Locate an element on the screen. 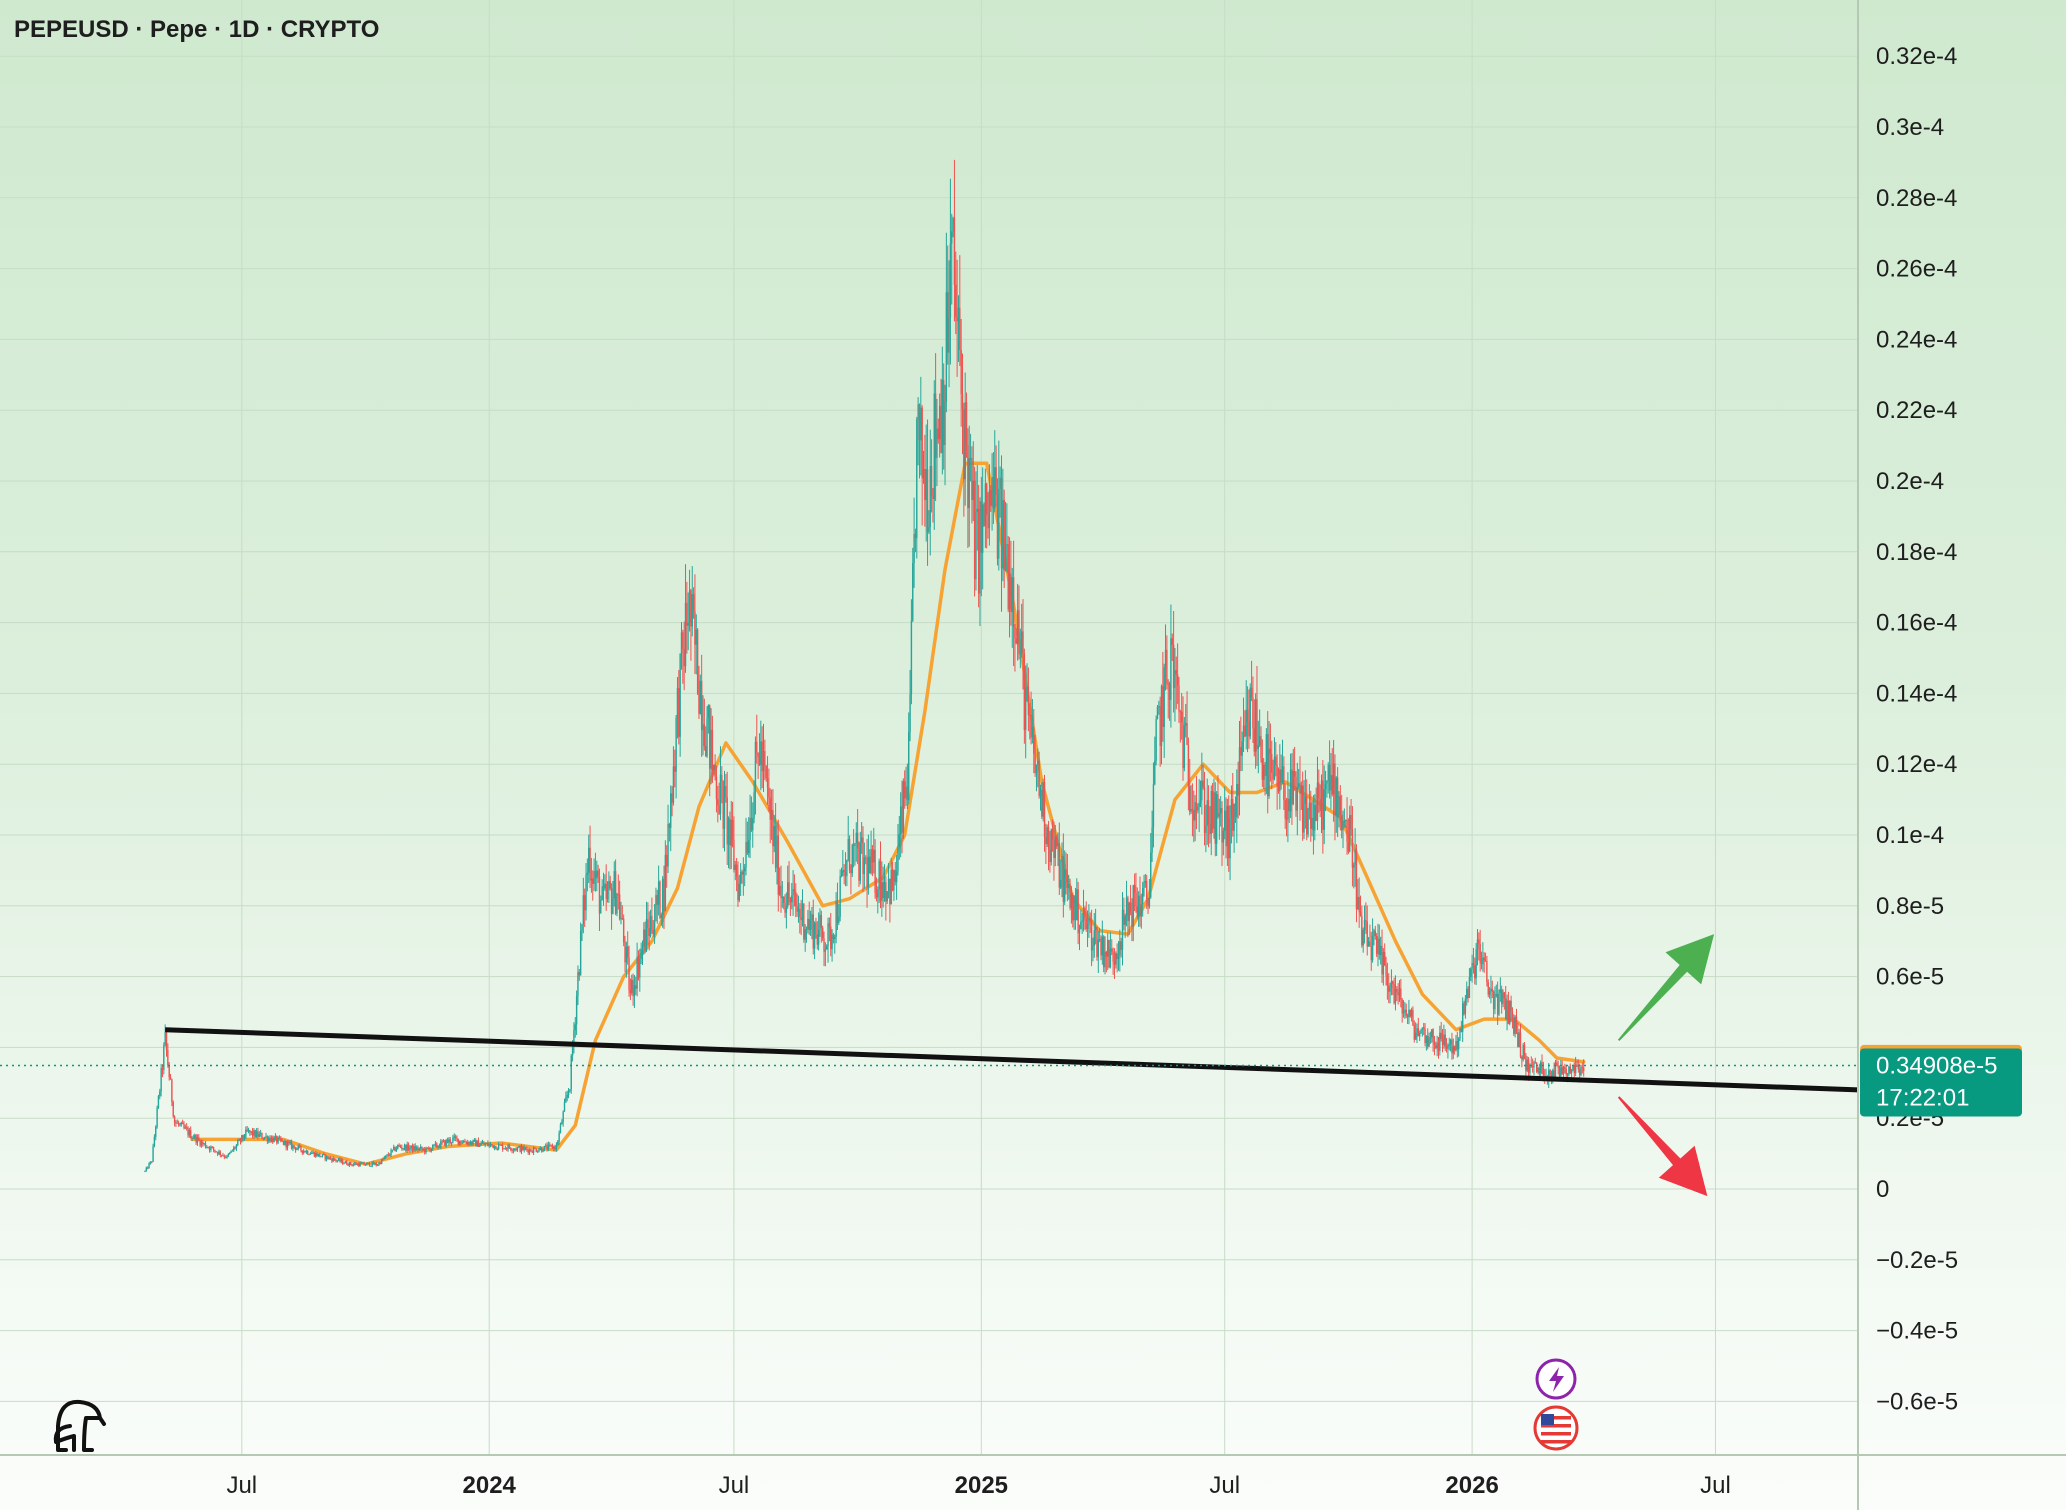 Image resolution: width=2066 pixels, height=1510 pixels. trendline is located at coordinates (1012, 1060).